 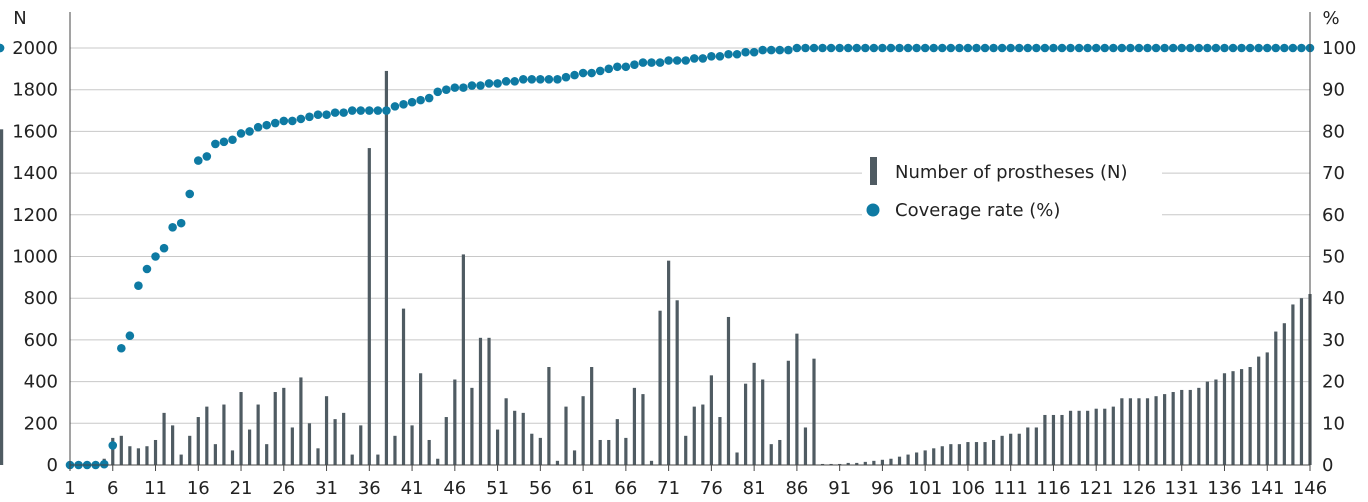 What do you see at coordinates (839, 488) in the screenshot?
I see `x-tick-label: 91` at bounding box center [839, 488].